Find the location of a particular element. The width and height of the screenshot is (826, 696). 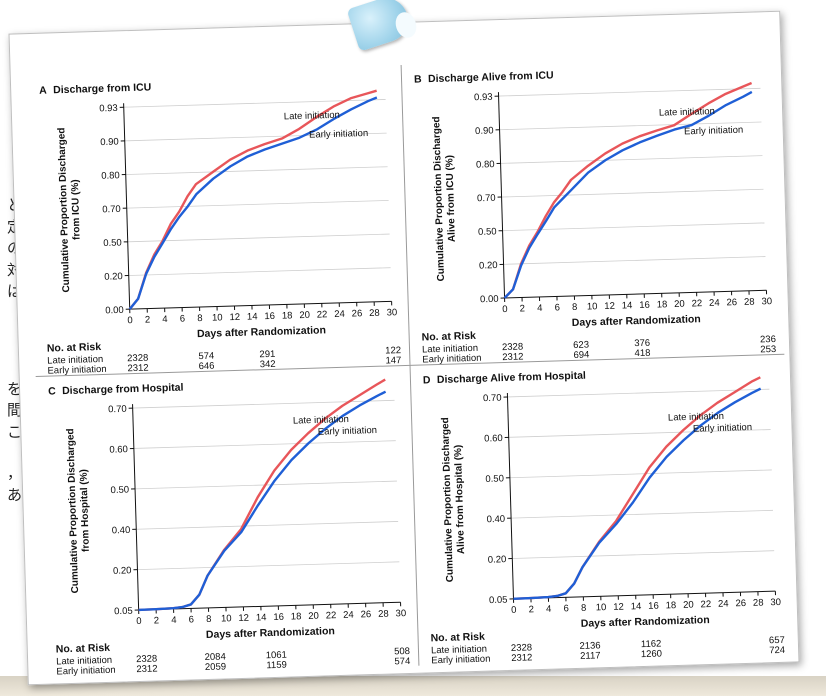

risk-value: 1260 is located at coordinates (651, 654).